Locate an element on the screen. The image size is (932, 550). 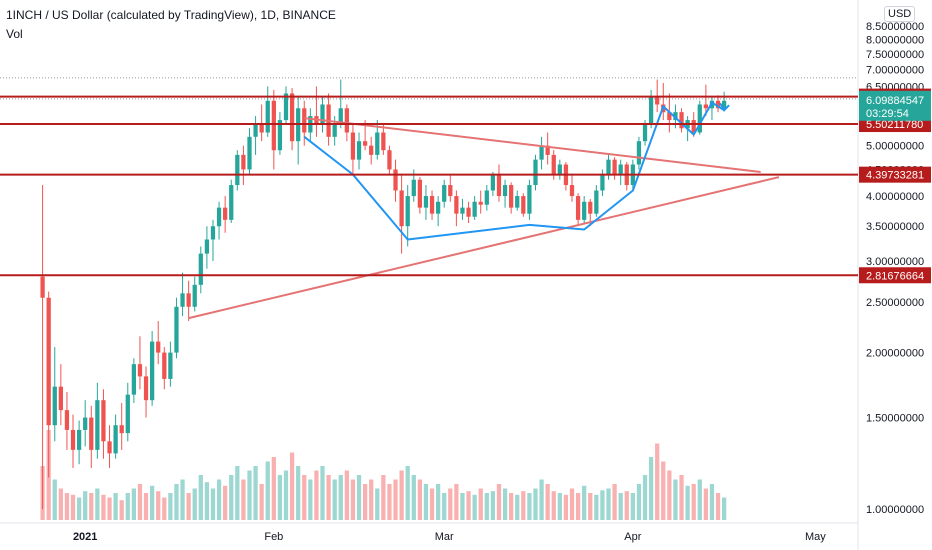
pattern-path is located at coordinates (514, 171).